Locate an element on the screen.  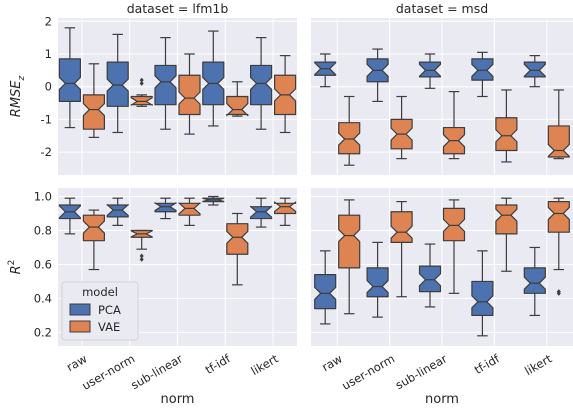
y-tick-label: 2 is located at coordinates (48, 21).